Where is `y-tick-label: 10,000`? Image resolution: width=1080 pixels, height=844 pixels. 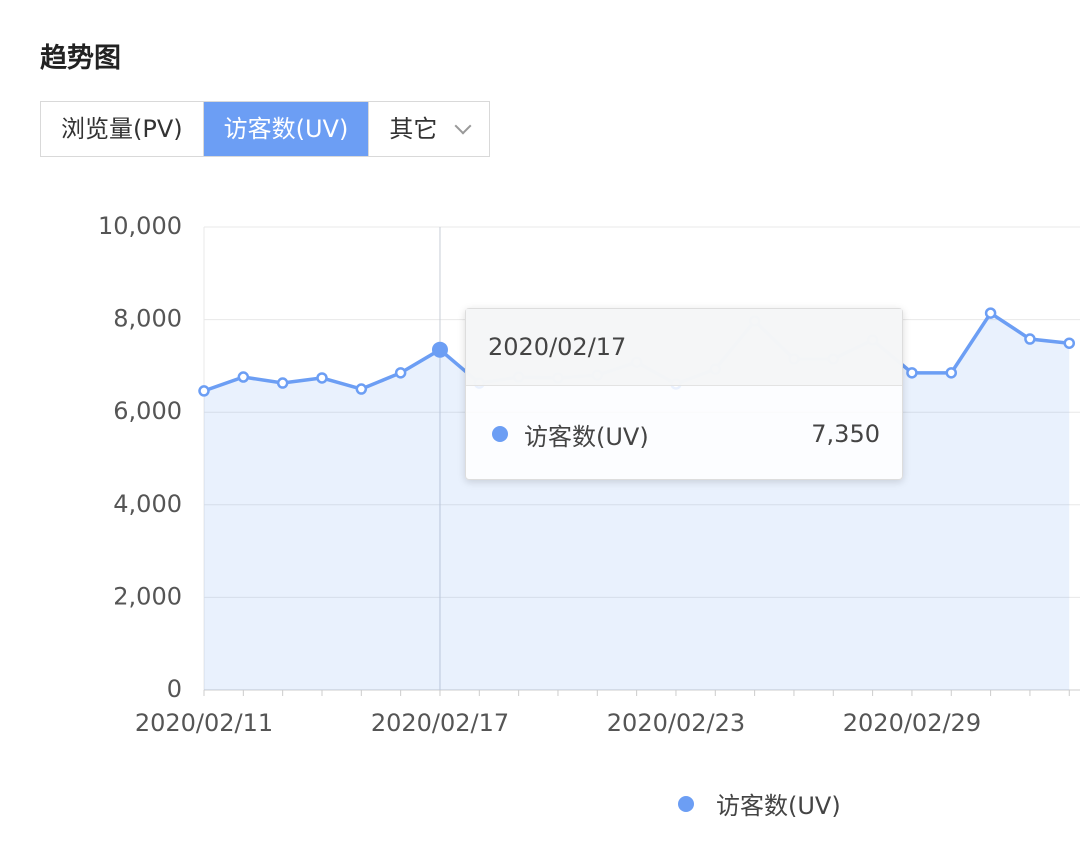 y-tick-label: 10,000 is located at coordinates (140, 226).